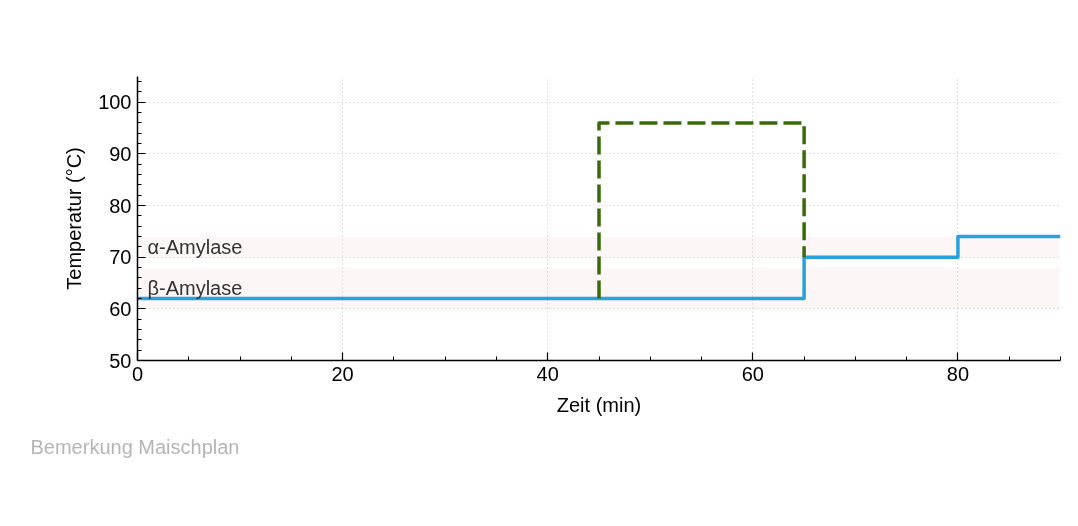 This screenshot has width=1078, height=526. I want to click on x-tick-label: 40, so click(547, 373).